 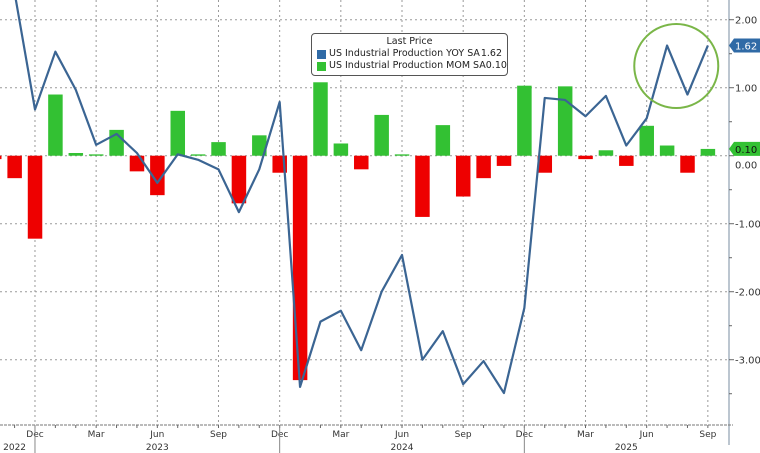 What do you see at coordinates (157, 448) in the screenshot?
I see `x-year-label: 2023` at bounding box center [157, 448].